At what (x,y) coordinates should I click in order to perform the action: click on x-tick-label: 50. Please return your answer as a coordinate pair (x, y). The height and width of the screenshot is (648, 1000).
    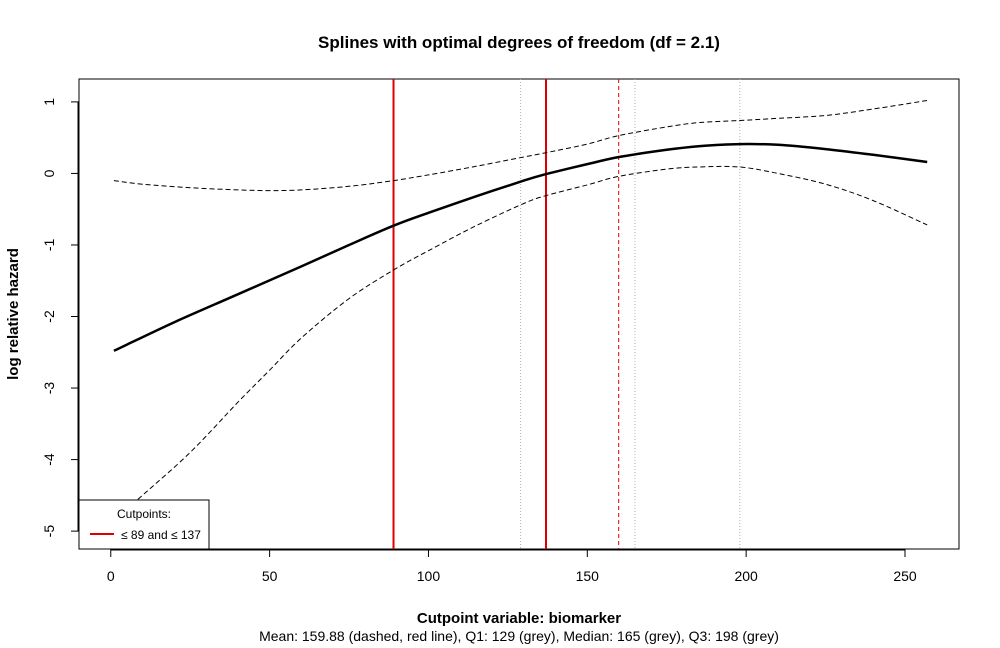
    Looking at the image, I should click on (270, 576).